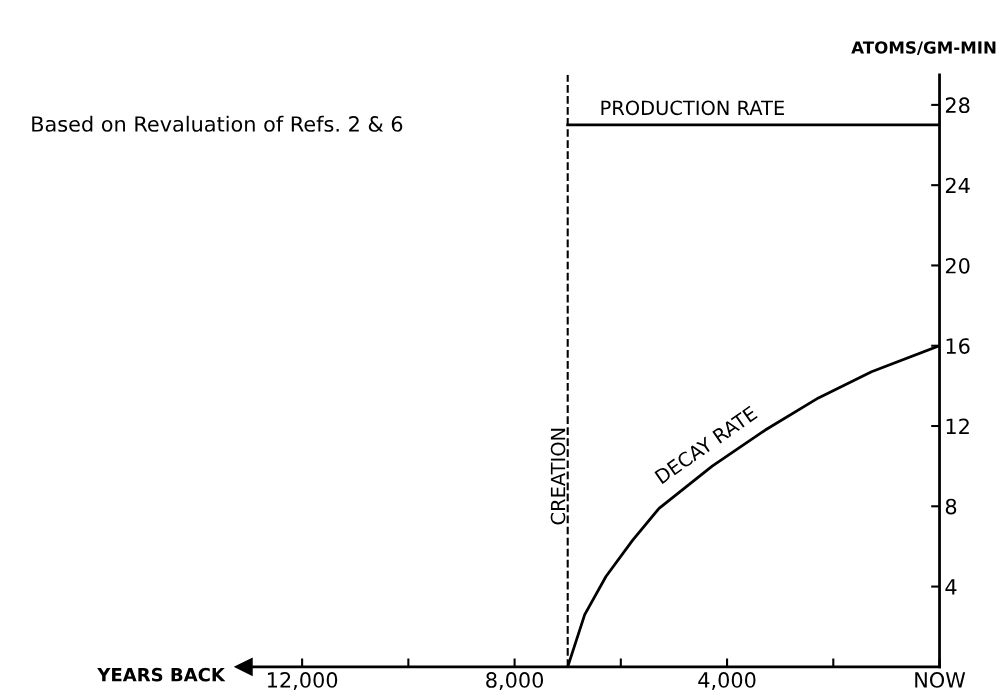  Describe the element at coordinates (957, 426) in the screenshot. I see `y-tick-label: 12` at that location.